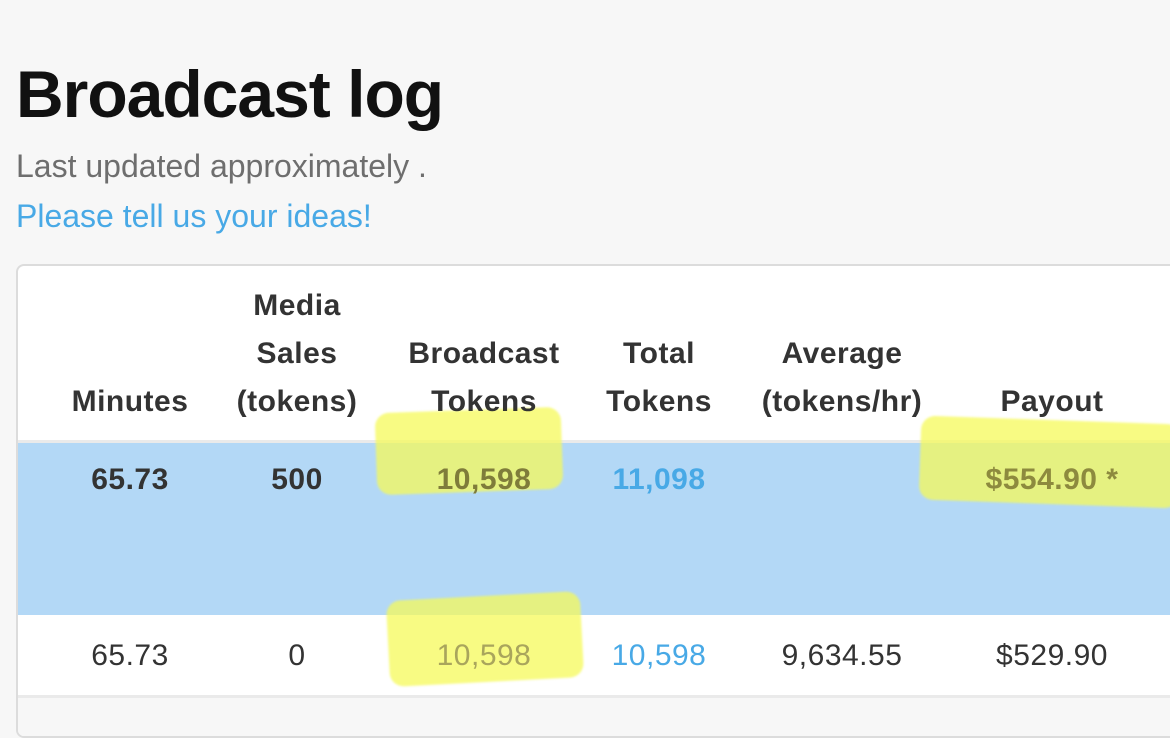 Image resolution: width=1170 pixels, height=738 pixels. What do you see at coordinates (297, 655) in the screenshot?
I see `table-cell: 0` at bounding box center [297, 655].